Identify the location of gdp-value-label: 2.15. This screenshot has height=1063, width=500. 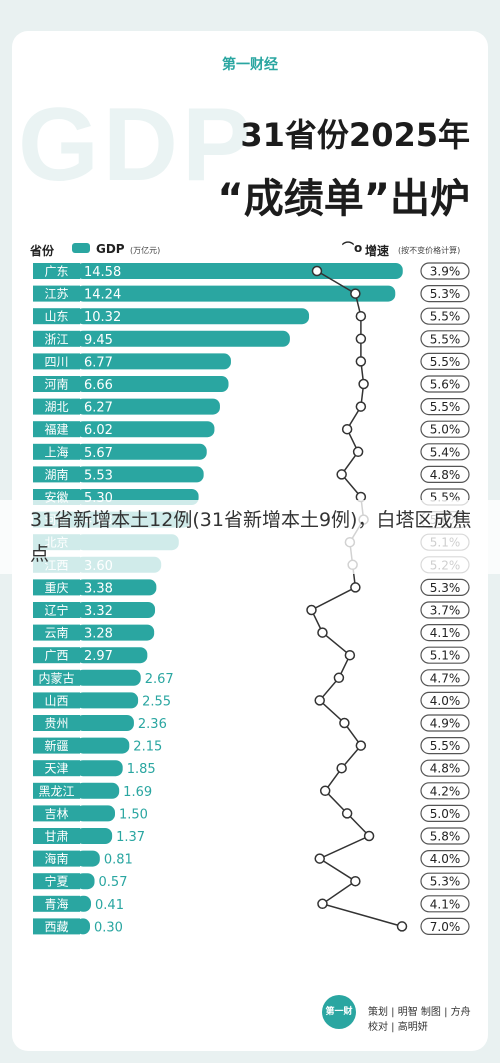
(147, 747).